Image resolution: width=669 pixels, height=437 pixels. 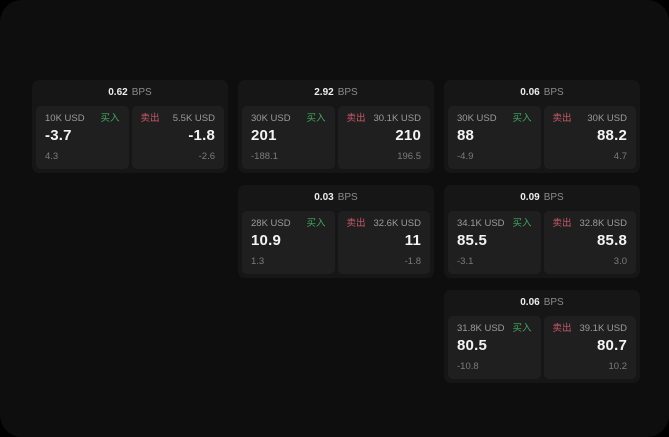 What do you see at coordinates (408, 136) in the screenshot?
I see `sell-value: 210` at bounding box center [408, 136].